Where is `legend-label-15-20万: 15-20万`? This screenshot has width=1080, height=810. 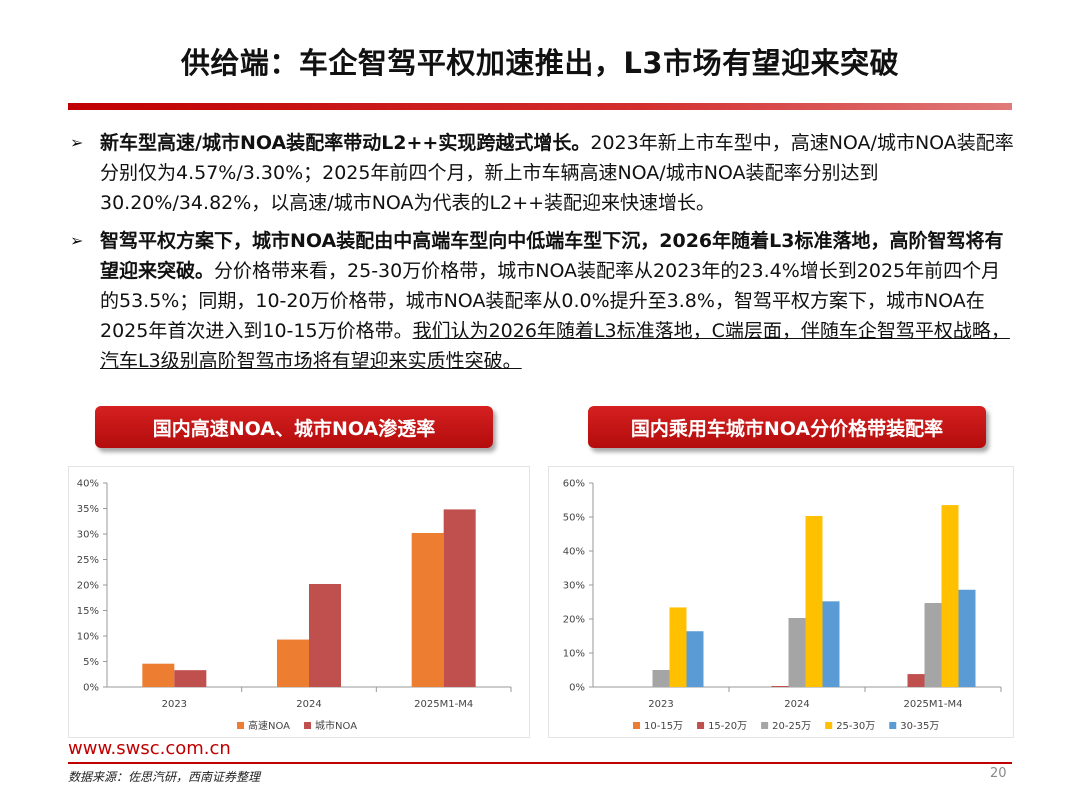 legend-label-15-20万: 15-20万 is located at coordinates (727, 726).